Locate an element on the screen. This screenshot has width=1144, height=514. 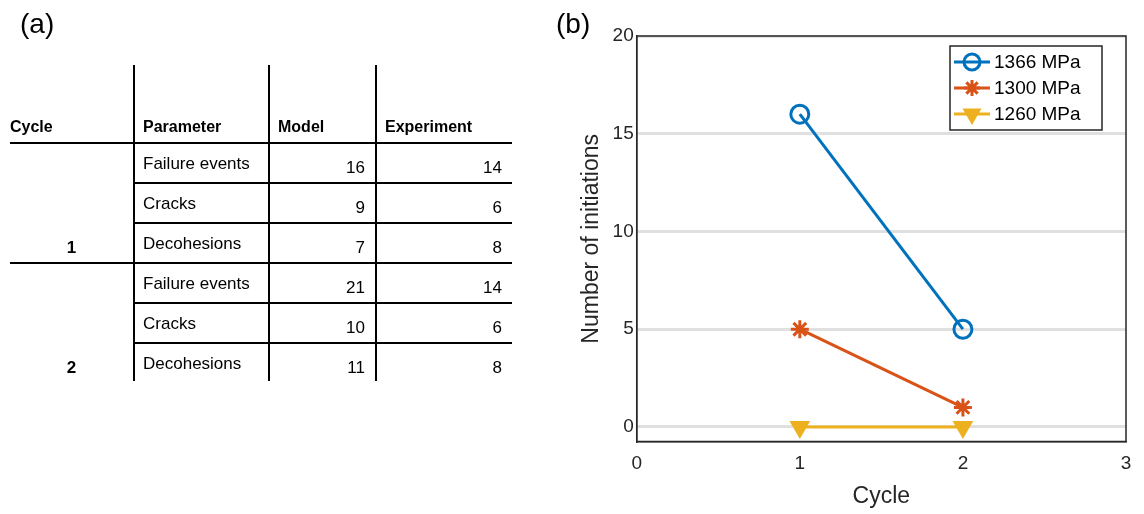
legend-label: 1300 MPa is located at coordinates (1038, 88).